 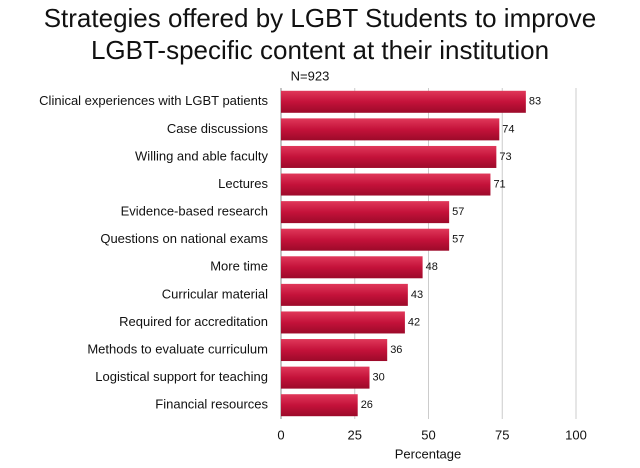 I want to click on value-label: 74, so click(x=508, y=129).